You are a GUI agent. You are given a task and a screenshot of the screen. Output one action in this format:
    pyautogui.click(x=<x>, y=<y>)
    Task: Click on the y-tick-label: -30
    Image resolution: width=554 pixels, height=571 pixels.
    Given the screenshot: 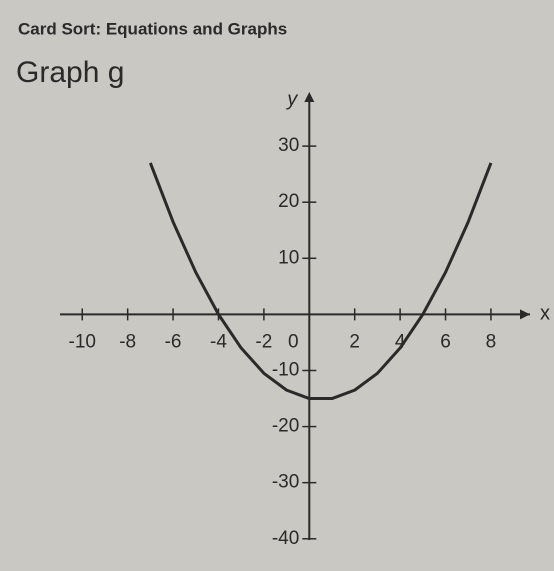 What is the action you would take?
    pyautogui.click(x=285, y=482)
    